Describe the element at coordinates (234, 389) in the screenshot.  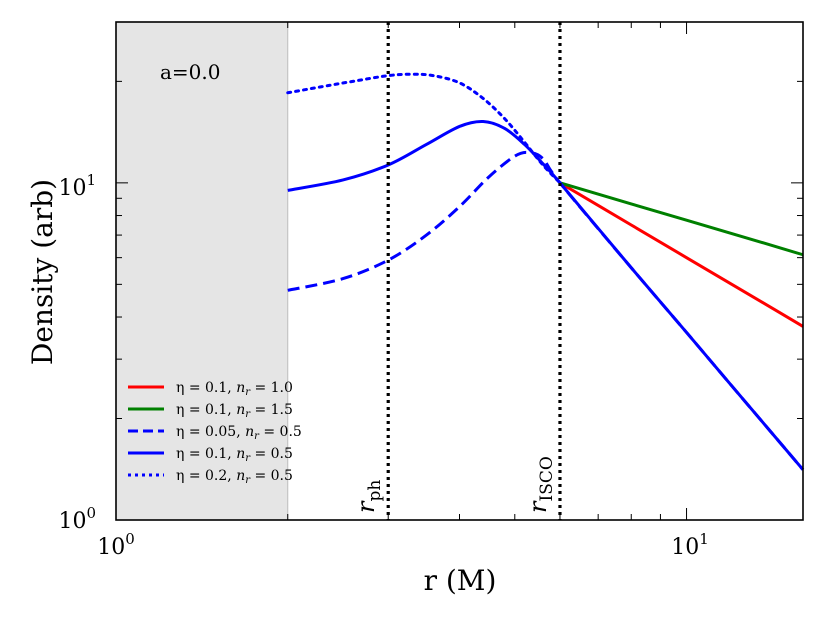
I see `legend-label-0: η = 0.1, nr = 1.0` at that location.